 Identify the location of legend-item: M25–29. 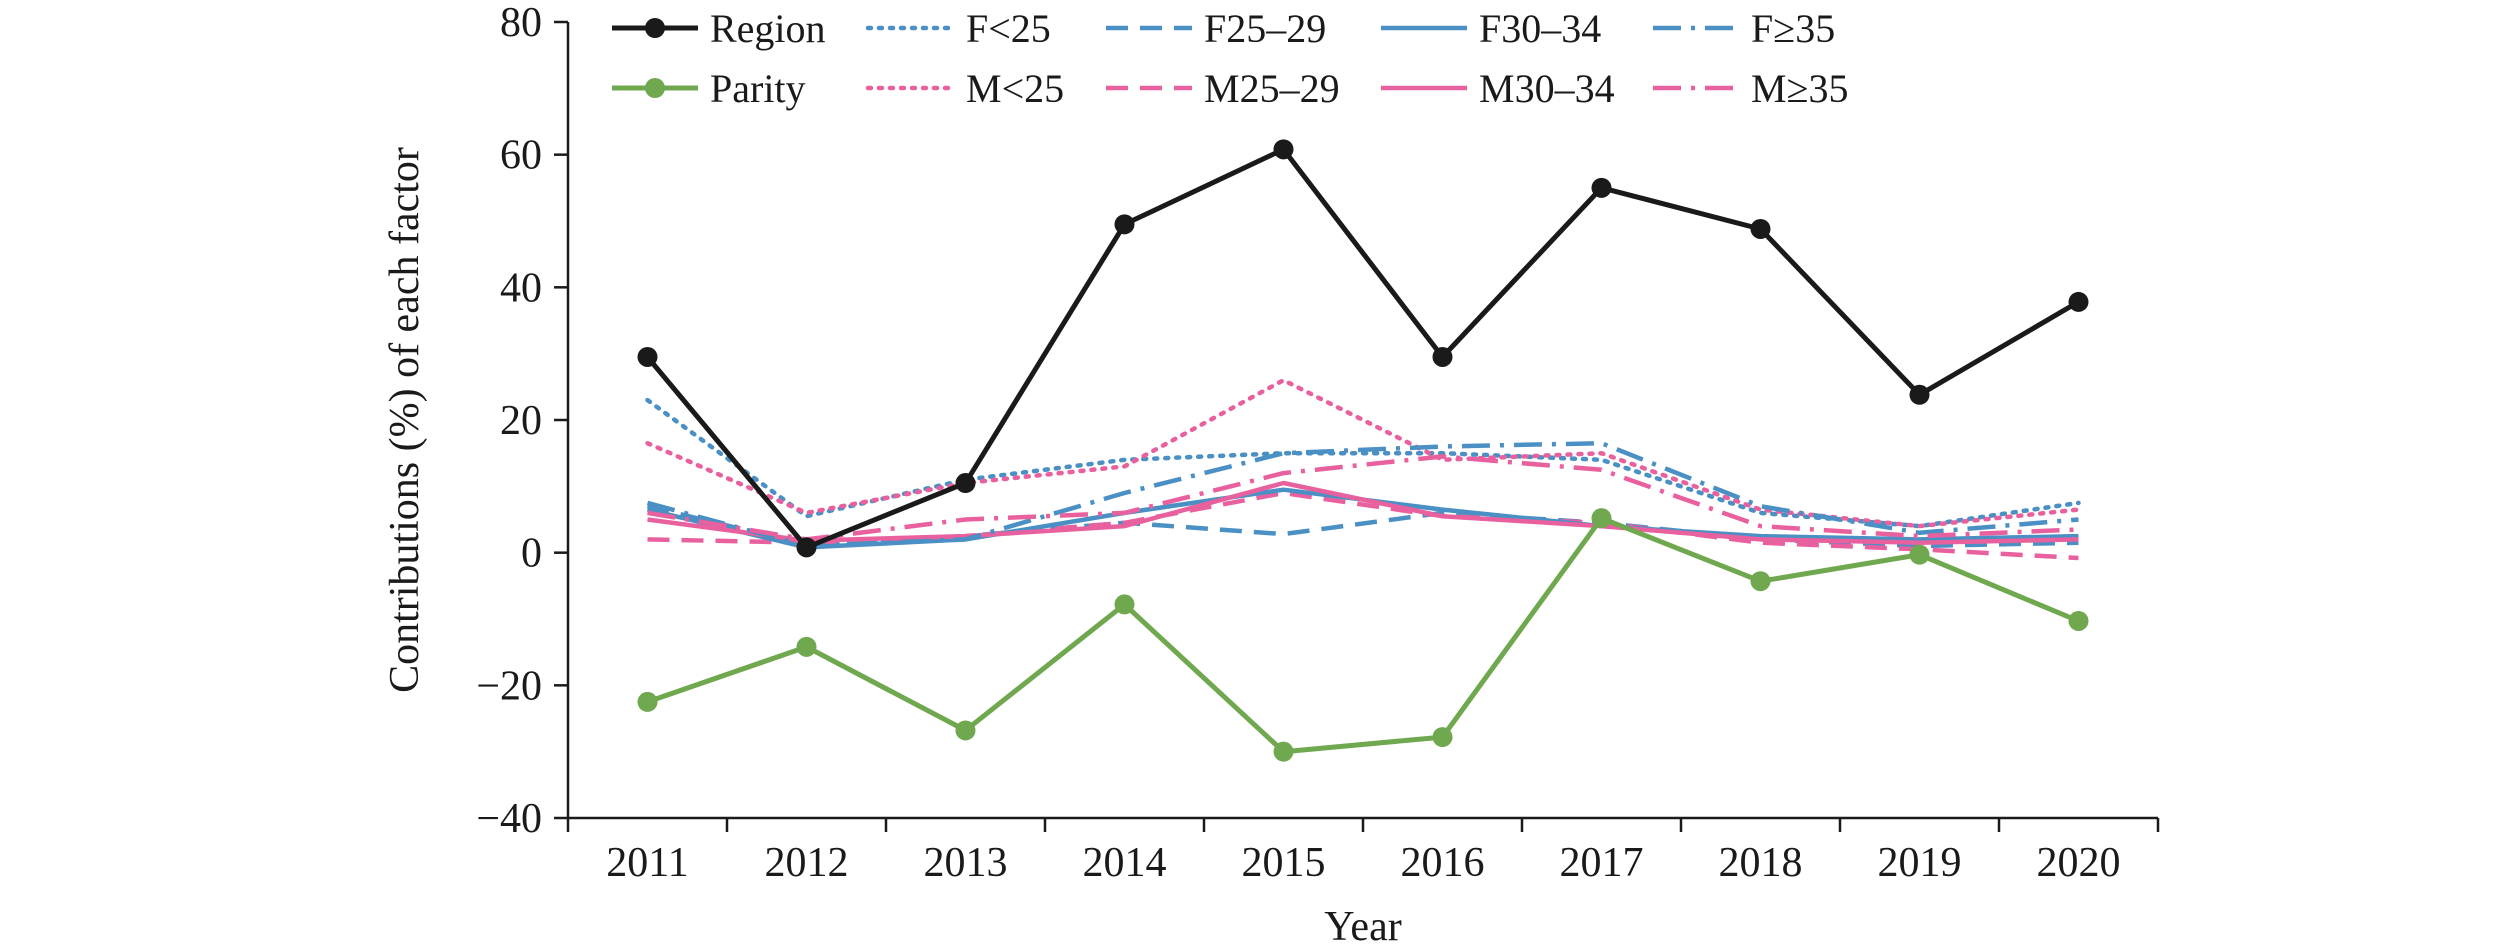
(1223, 88).